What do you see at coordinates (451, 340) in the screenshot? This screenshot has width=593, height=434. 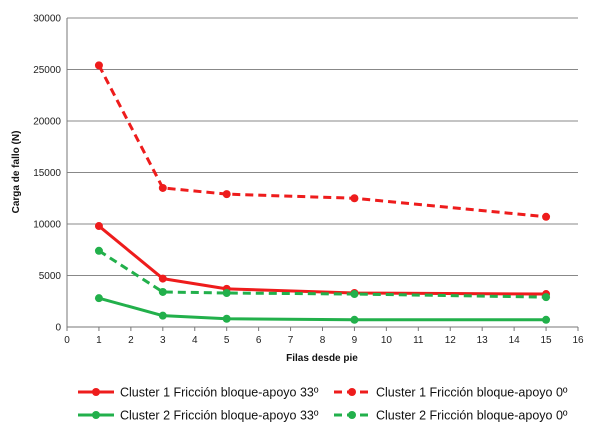 I see `x-tick-label: 12` at bounding box center [451, 340].